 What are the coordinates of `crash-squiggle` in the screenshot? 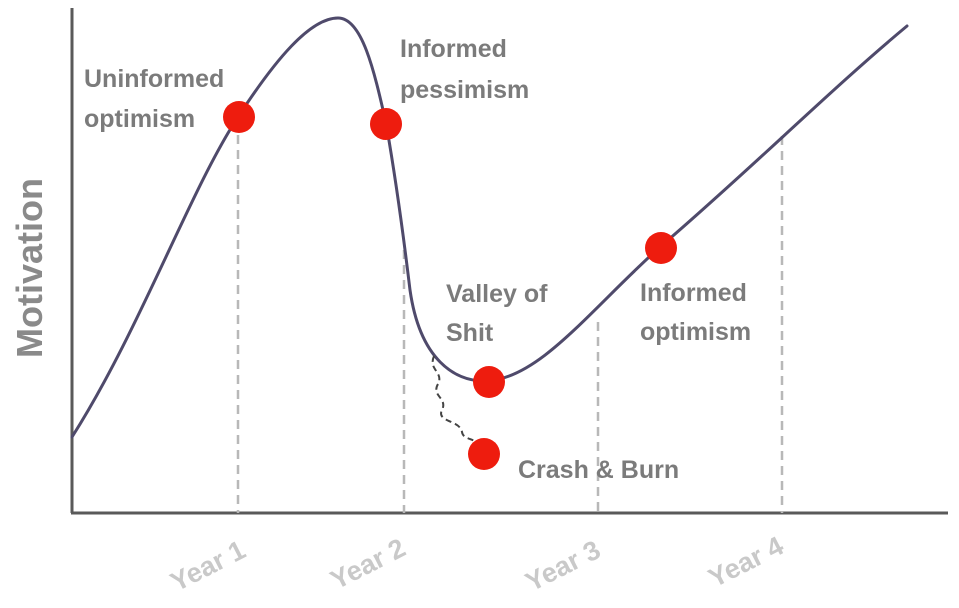 It's located at (456, 401).